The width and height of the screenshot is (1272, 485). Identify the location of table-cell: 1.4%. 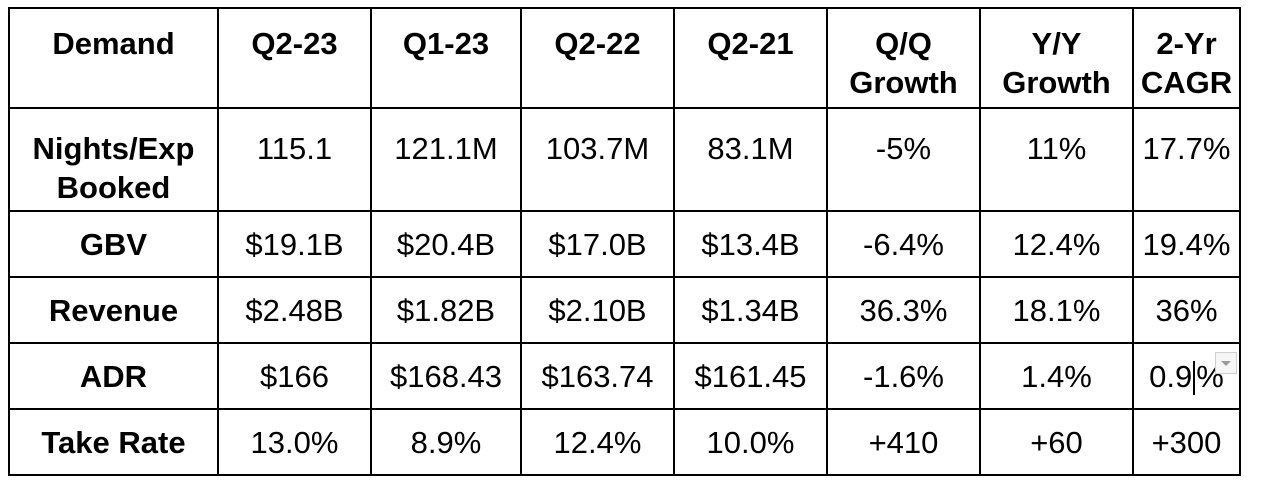
(1056, 376).